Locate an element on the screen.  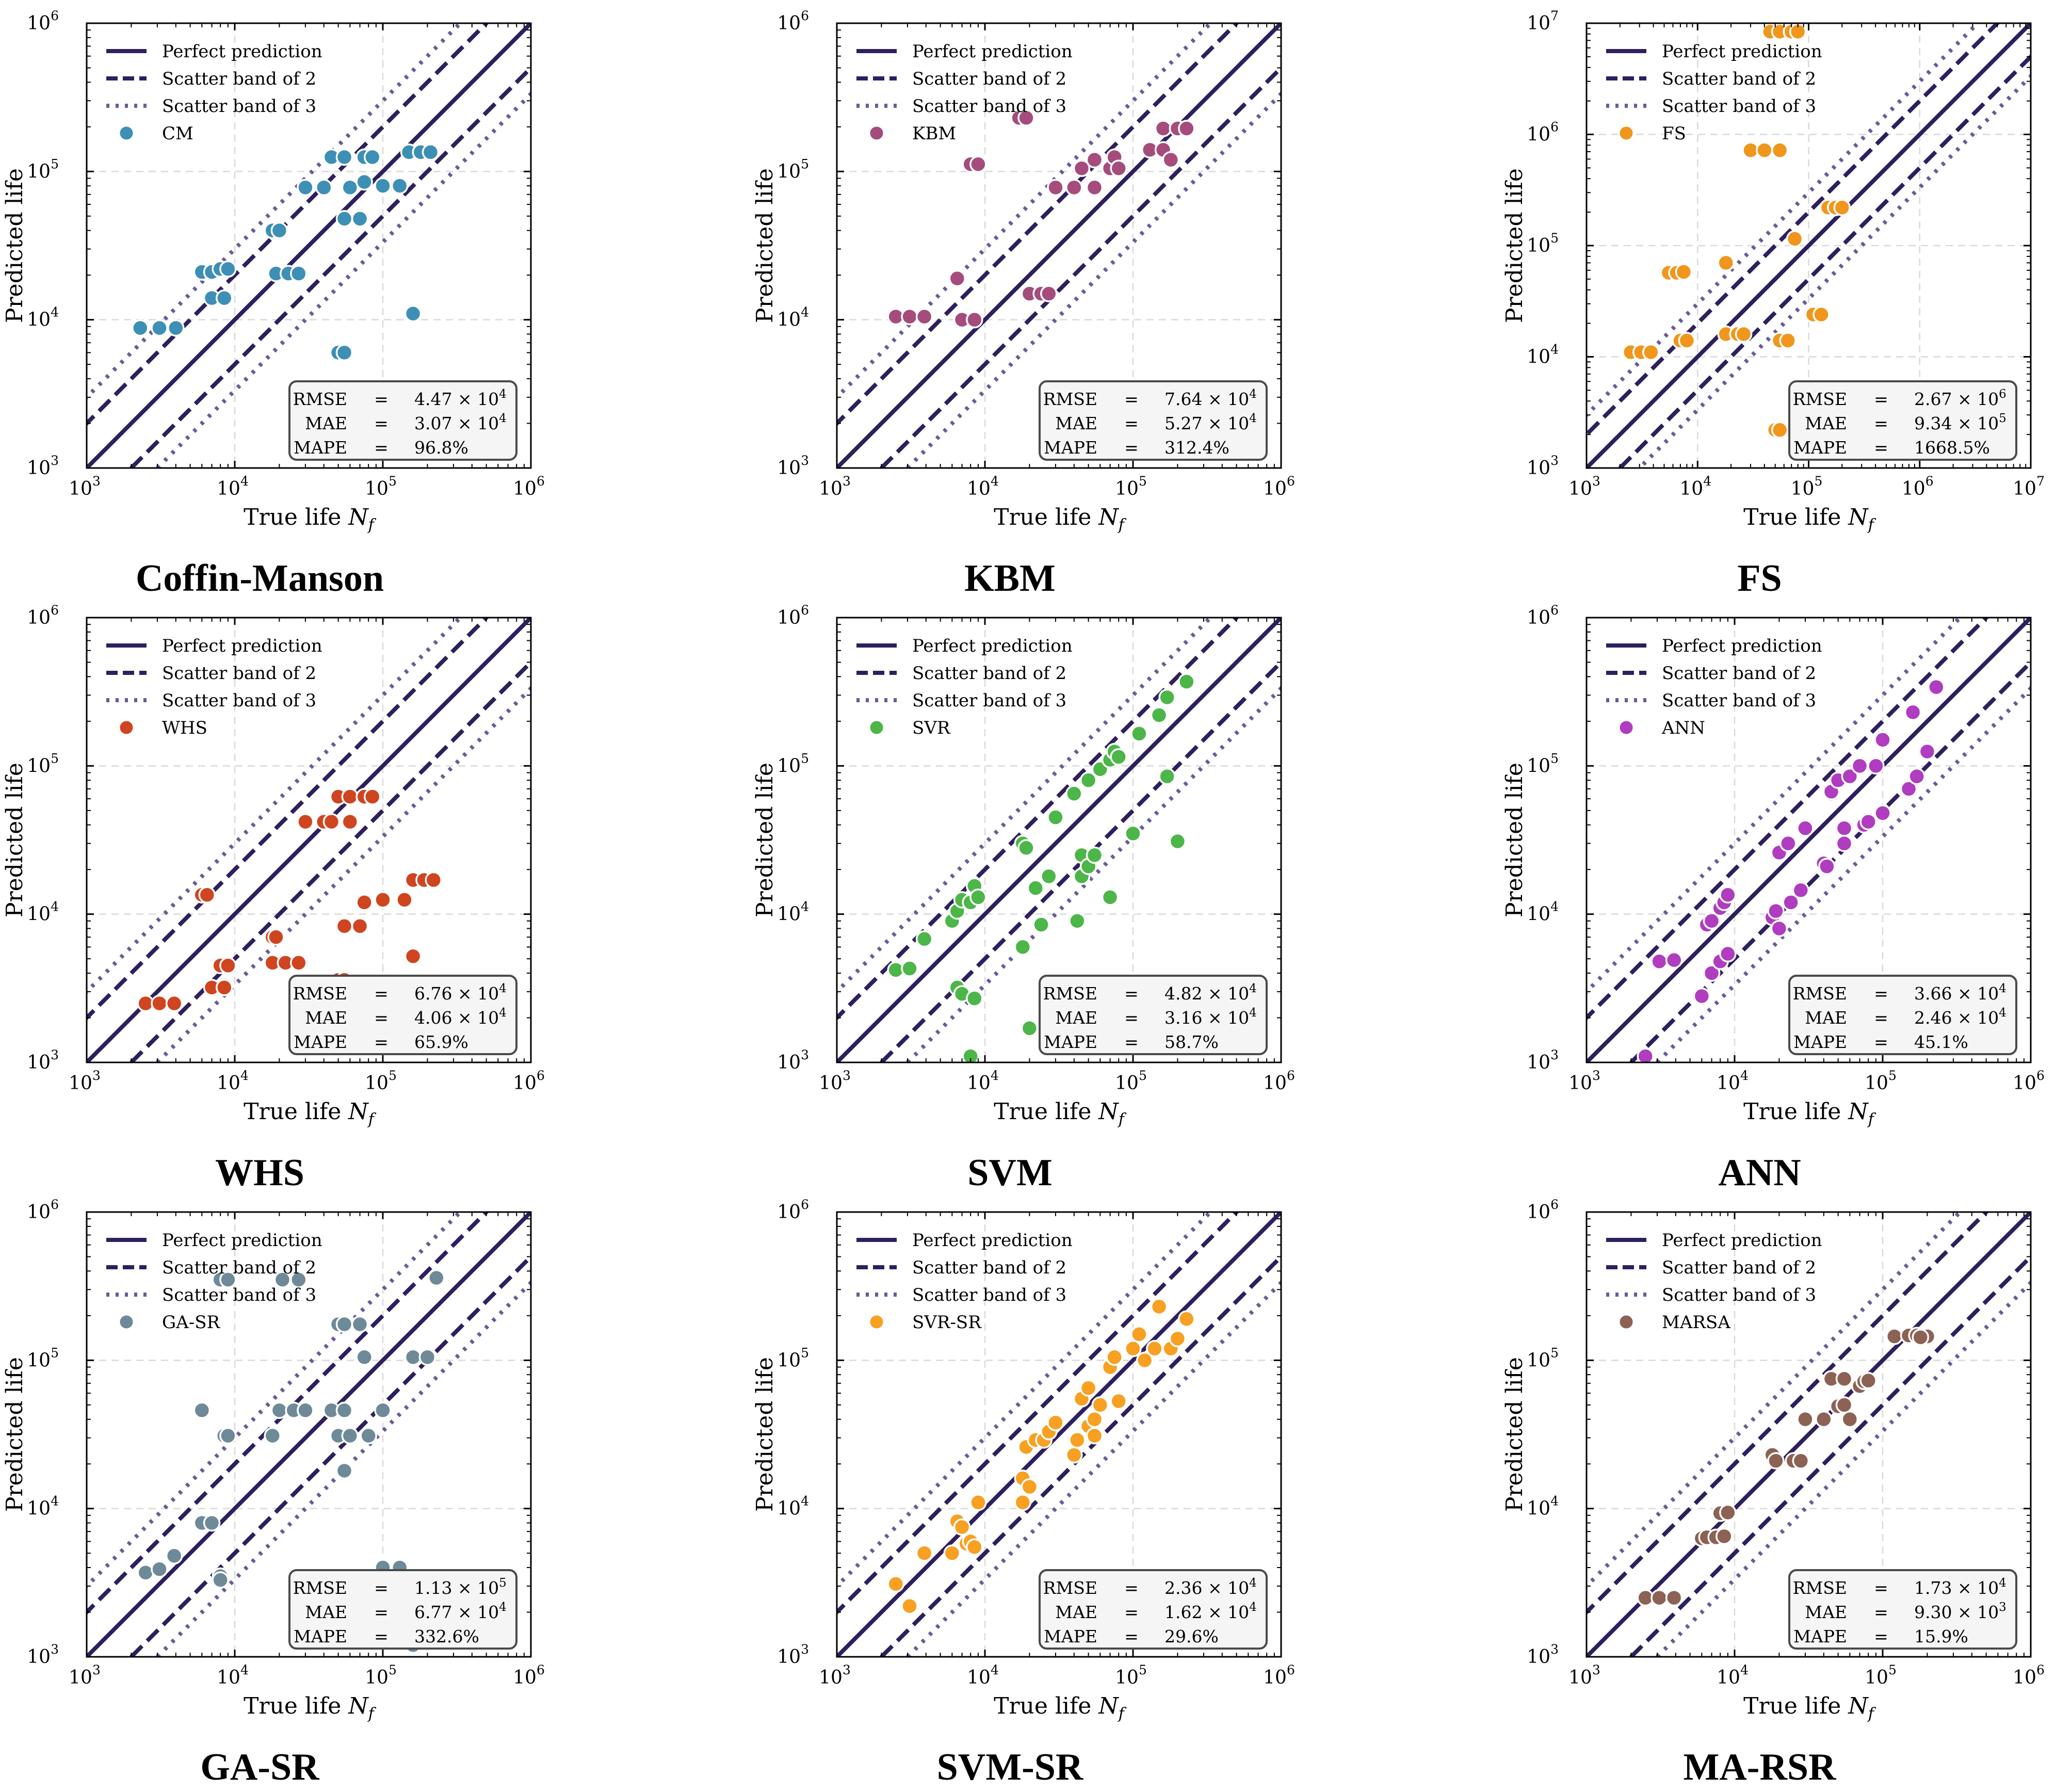
x-tick-label: 10³ is located at coordinates (1584, 486).